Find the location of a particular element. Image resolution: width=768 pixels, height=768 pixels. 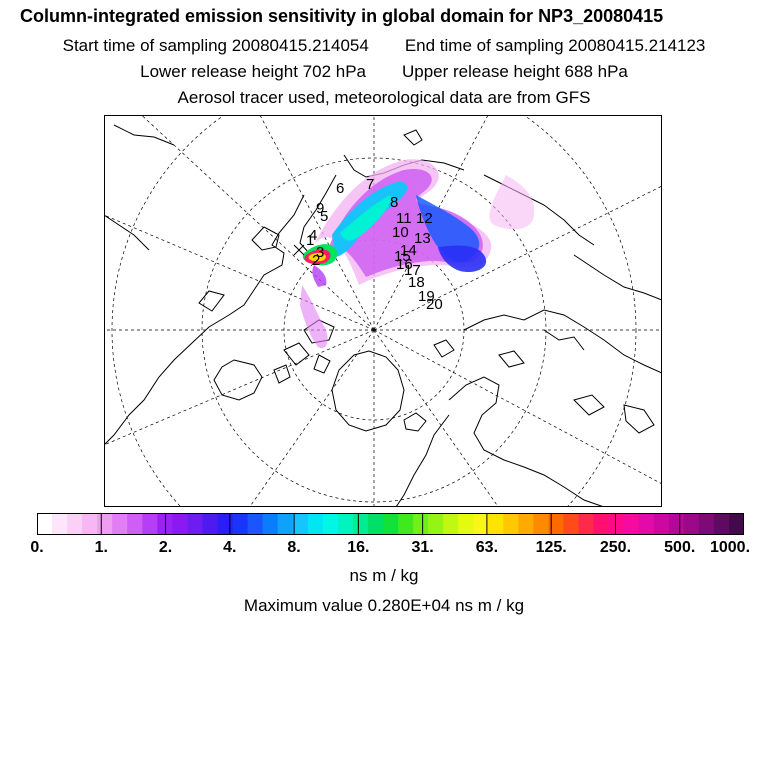

colorbar-tick-label: 63. is located at coordinates (487, 547).